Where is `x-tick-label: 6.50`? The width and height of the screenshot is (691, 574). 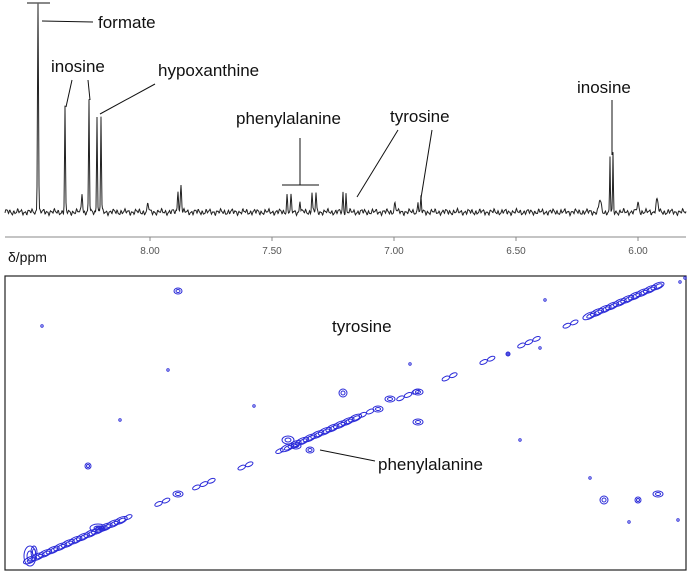 x-tick-label: 6.50 is located at coordinates (516, 251).